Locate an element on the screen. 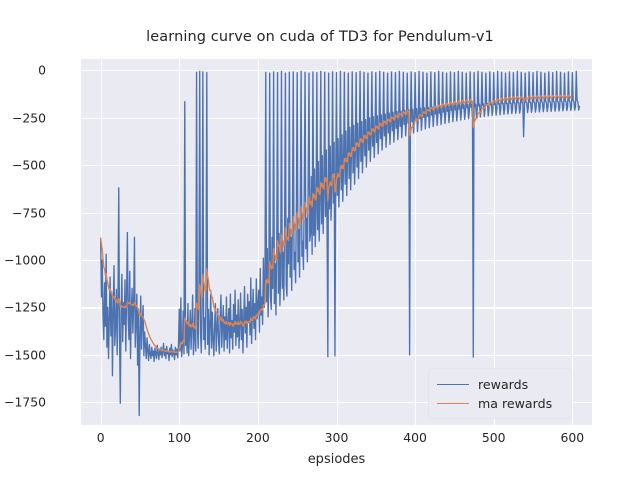 This screenshot has height=480, width=640. y-tick-label: 0 is located at coordinates (42, 70).